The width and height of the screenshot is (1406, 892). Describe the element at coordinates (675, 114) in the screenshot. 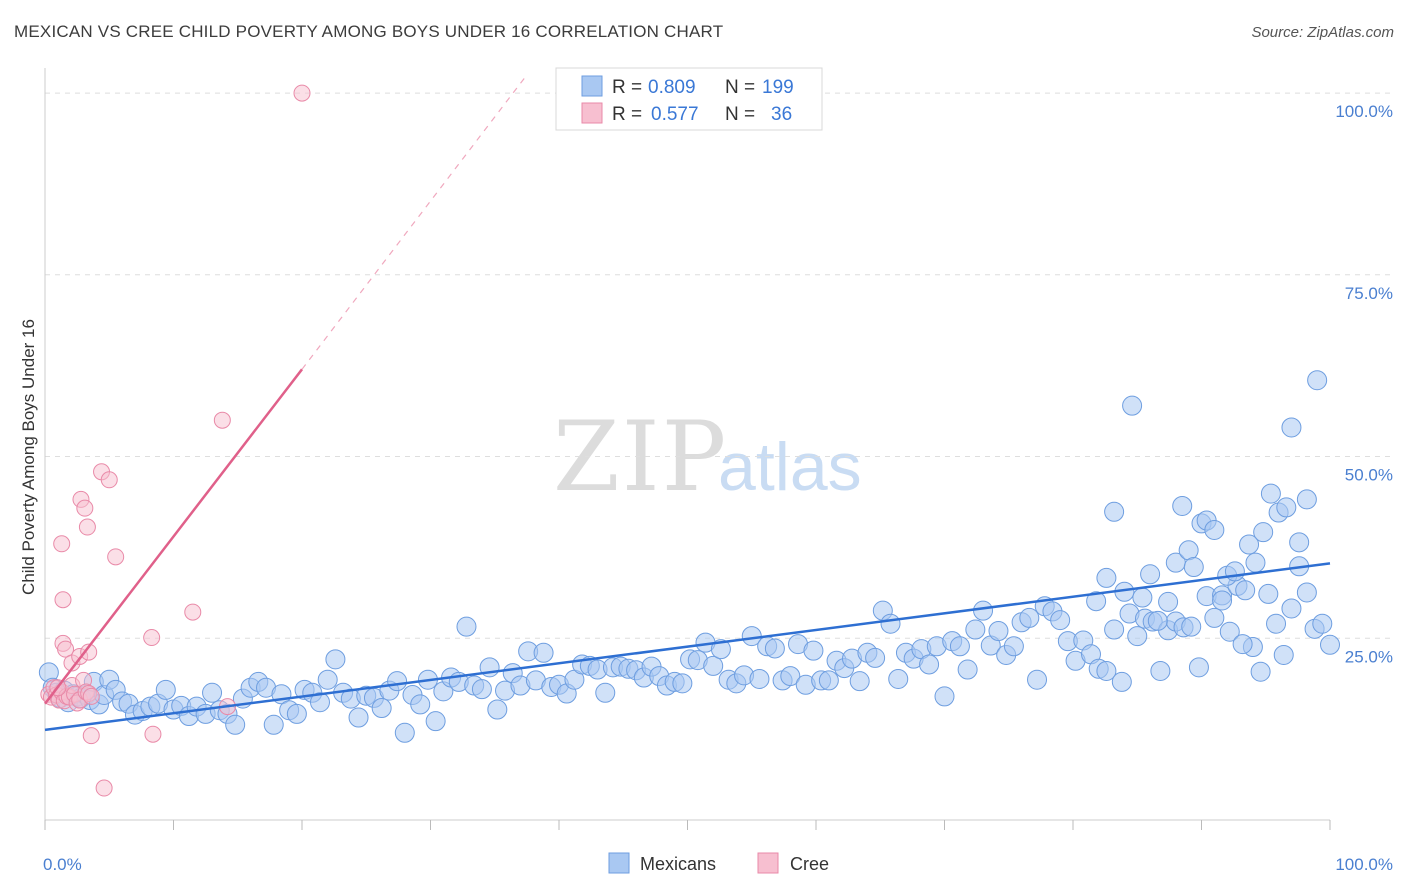

I see `legend-r-value-2: 0.577` at that location.